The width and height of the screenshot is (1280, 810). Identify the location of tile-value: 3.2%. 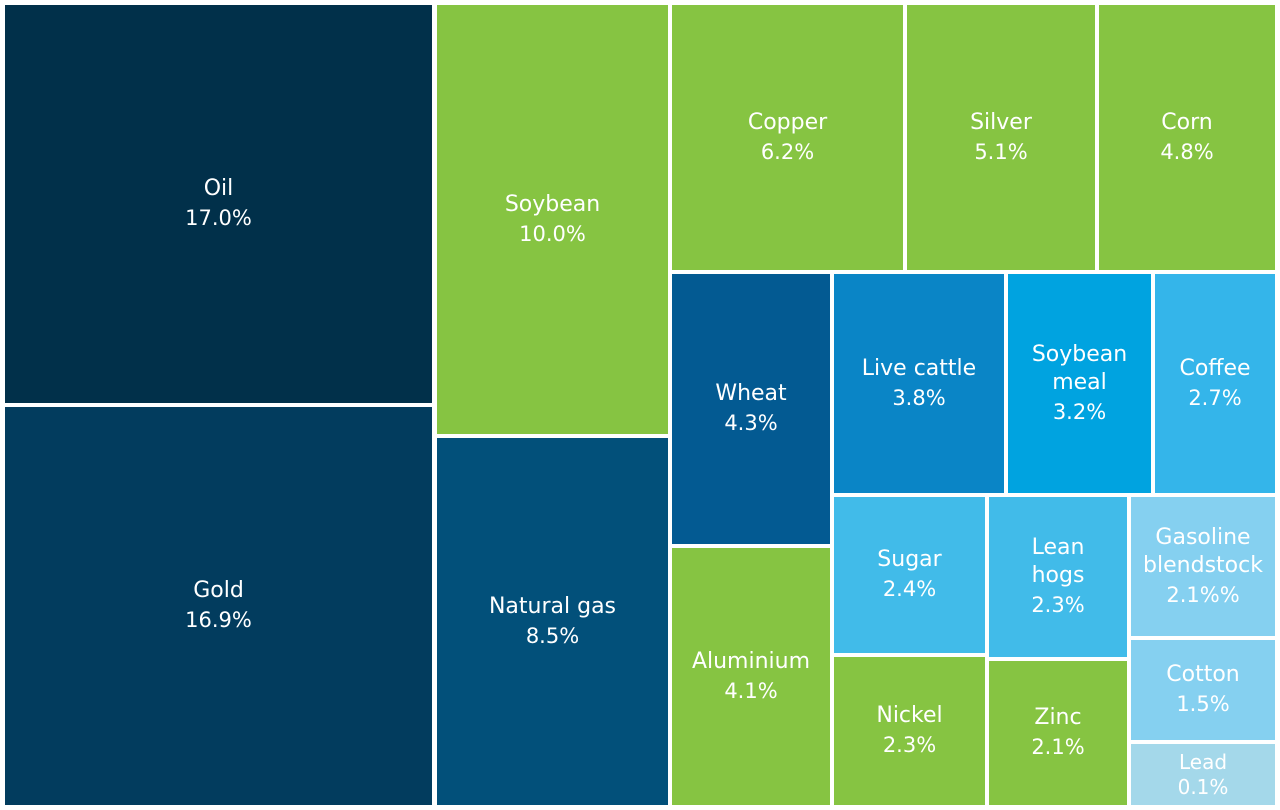
(1079, 411).